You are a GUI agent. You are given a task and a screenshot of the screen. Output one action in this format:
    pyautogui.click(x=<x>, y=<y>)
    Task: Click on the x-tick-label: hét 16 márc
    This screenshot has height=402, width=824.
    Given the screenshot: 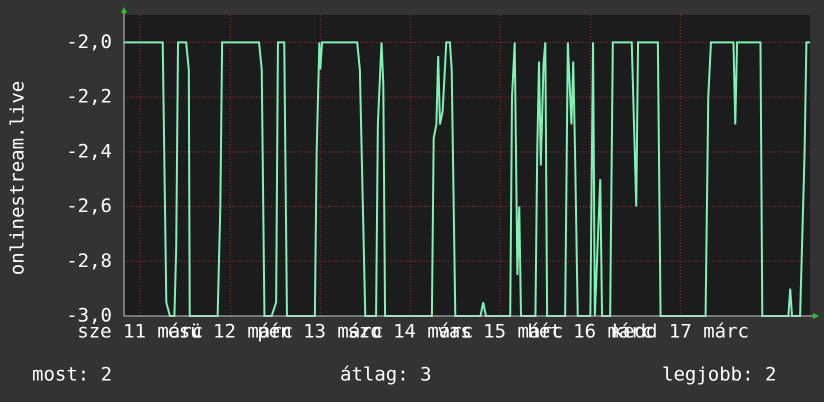 What is the action you would take?
    pyautogui.click(x=590, y=332)
    